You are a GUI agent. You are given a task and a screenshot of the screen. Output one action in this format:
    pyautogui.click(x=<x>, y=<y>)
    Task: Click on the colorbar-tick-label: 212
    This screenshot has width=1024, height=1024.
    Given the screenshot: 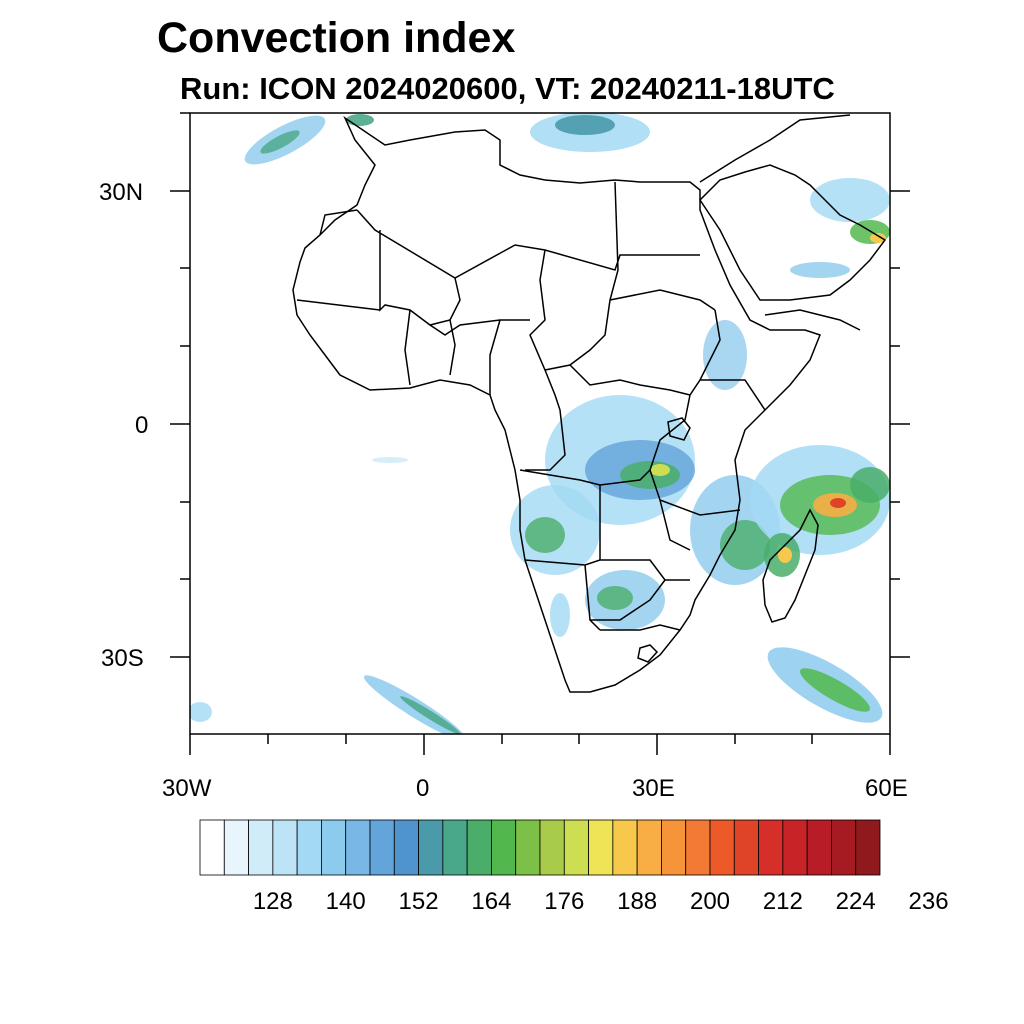 What is the action you would take?
    pyautogui.click(x=782, y=901)
    